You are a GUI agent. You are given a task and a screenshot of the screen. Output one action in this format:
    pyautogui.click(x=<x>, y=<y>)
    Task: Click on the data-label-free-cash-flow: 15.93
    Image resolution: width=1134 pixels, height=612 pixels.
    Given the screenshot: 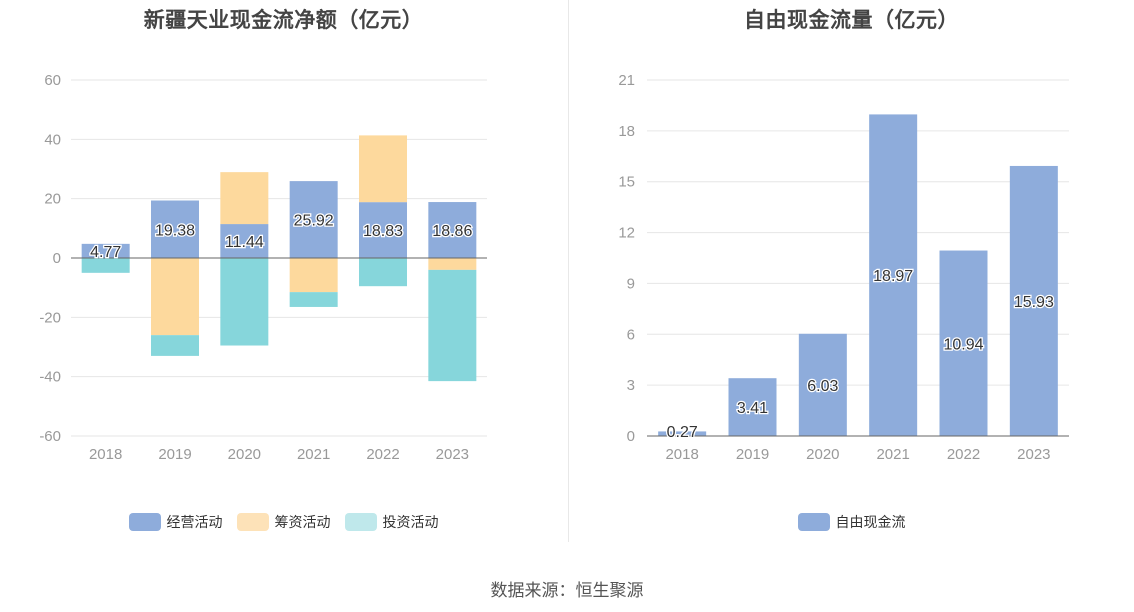 What is the action you would take?
    pyautogui.click(x=1034, y=302)
    